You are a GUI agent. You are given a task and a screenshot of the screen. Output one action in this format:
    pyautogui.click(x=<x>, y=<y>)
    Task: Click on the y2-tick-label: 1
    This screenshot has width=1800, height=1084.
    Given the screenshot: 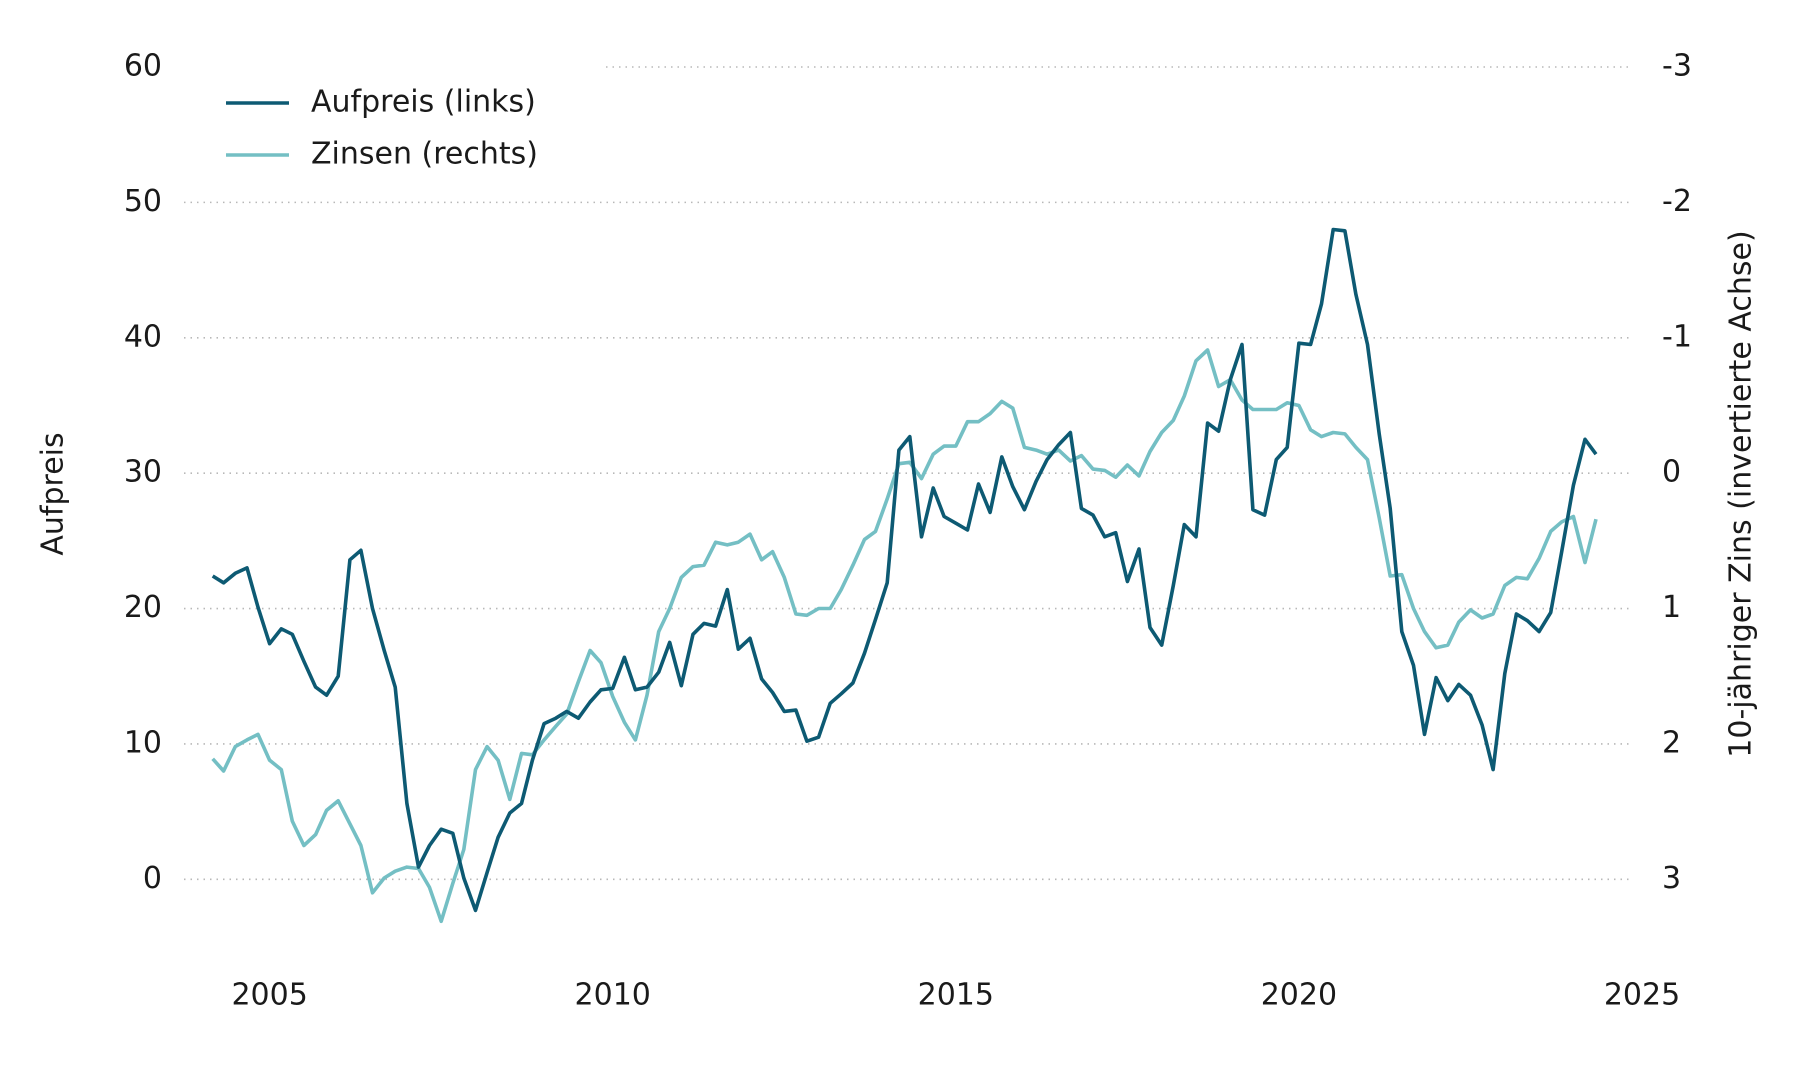 What is the action you would take?
    pyautogui.click(x=1671, y=607)
    